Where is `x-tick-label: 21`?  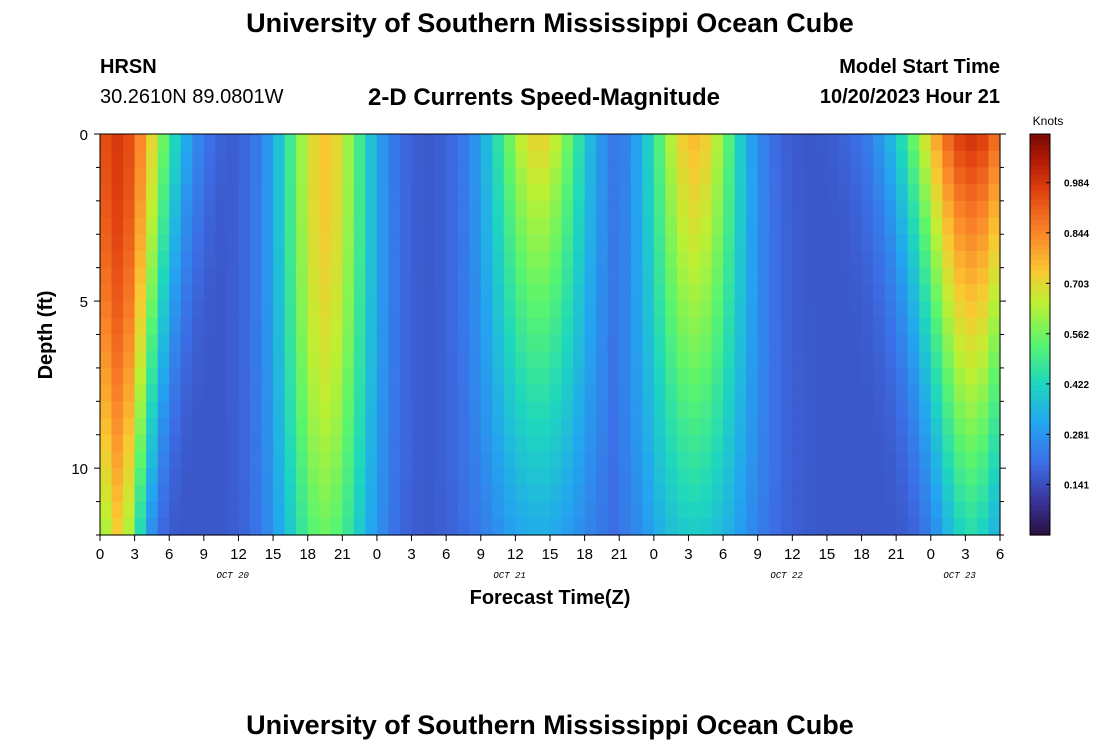
x-tick-label: 21 is located at coordinates (896, 554).